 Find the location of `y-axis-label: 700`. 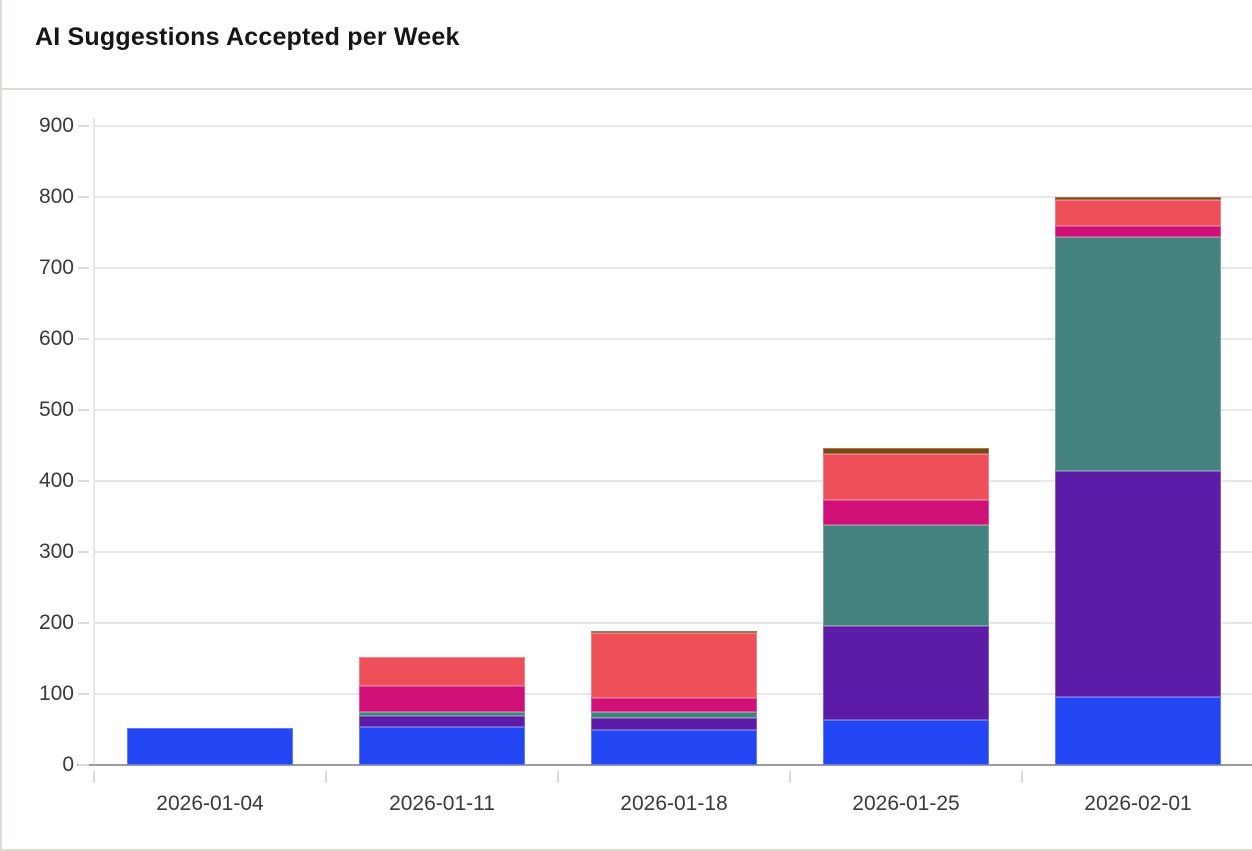

y-axis-label: 700 is located at coordinates (56, 267).